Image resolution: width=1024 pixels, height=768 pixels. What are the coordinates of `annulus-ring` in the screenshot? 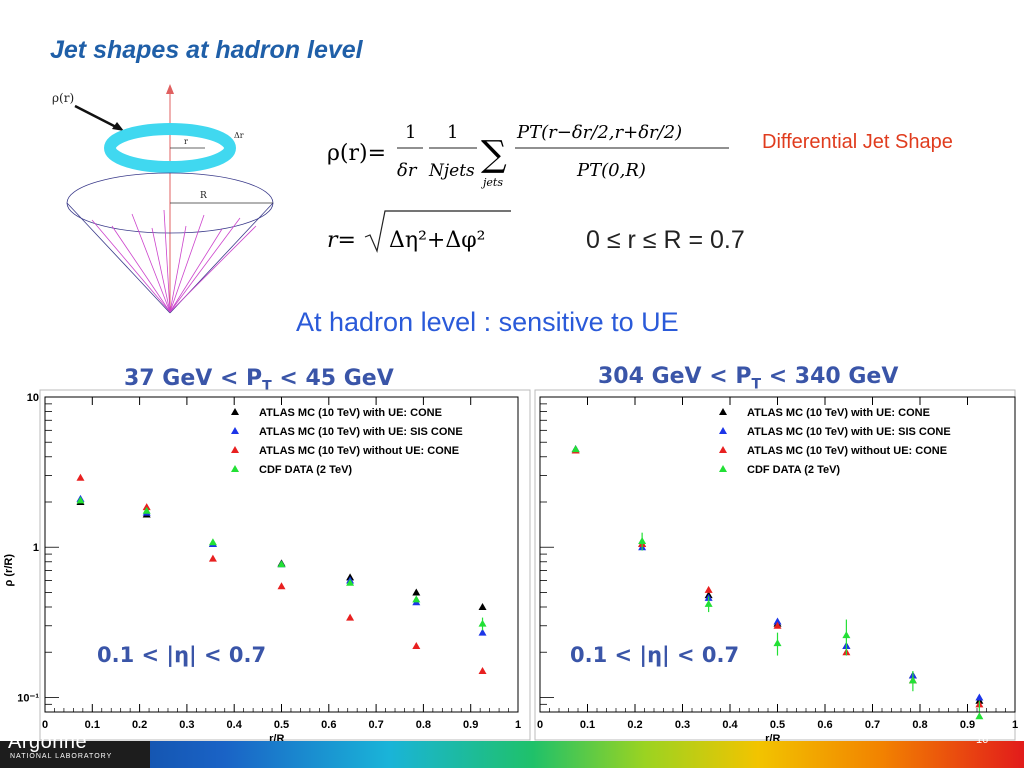 It's located at (170, 148).